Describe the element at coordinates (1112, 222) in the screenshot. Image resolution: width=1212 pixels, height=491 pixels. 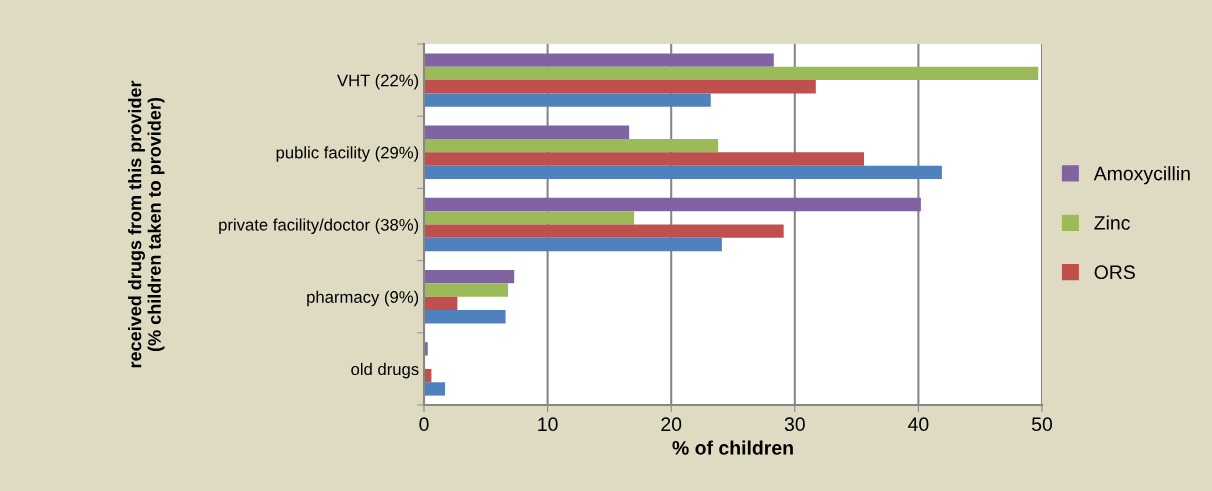
I see `legend-label: Zinc` at that location.